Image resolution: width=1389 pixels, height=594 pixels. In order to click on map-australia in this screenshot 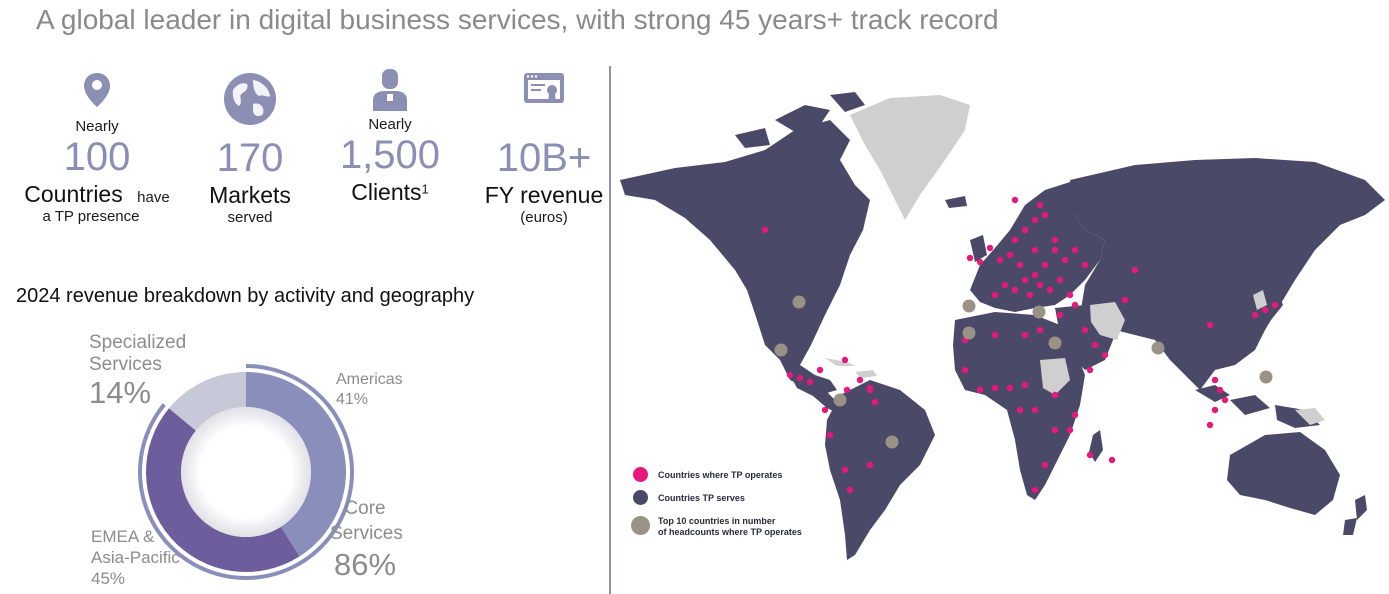, I will do `click(1283, 473)`.